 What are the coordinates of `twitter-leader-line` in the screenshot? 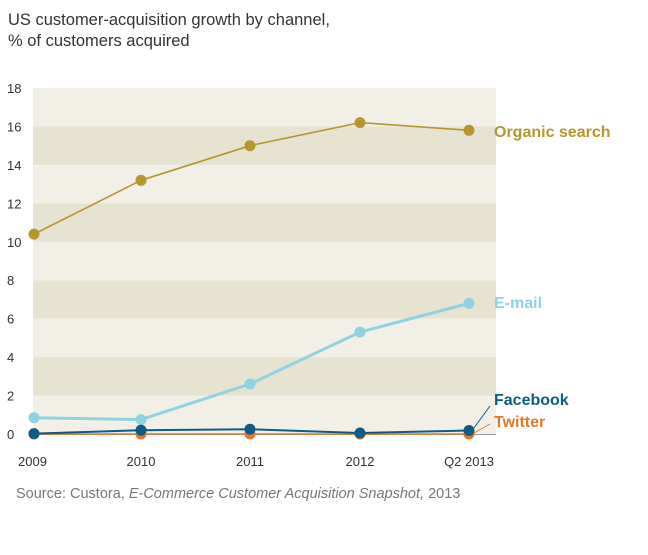 It's located at (482, 428).